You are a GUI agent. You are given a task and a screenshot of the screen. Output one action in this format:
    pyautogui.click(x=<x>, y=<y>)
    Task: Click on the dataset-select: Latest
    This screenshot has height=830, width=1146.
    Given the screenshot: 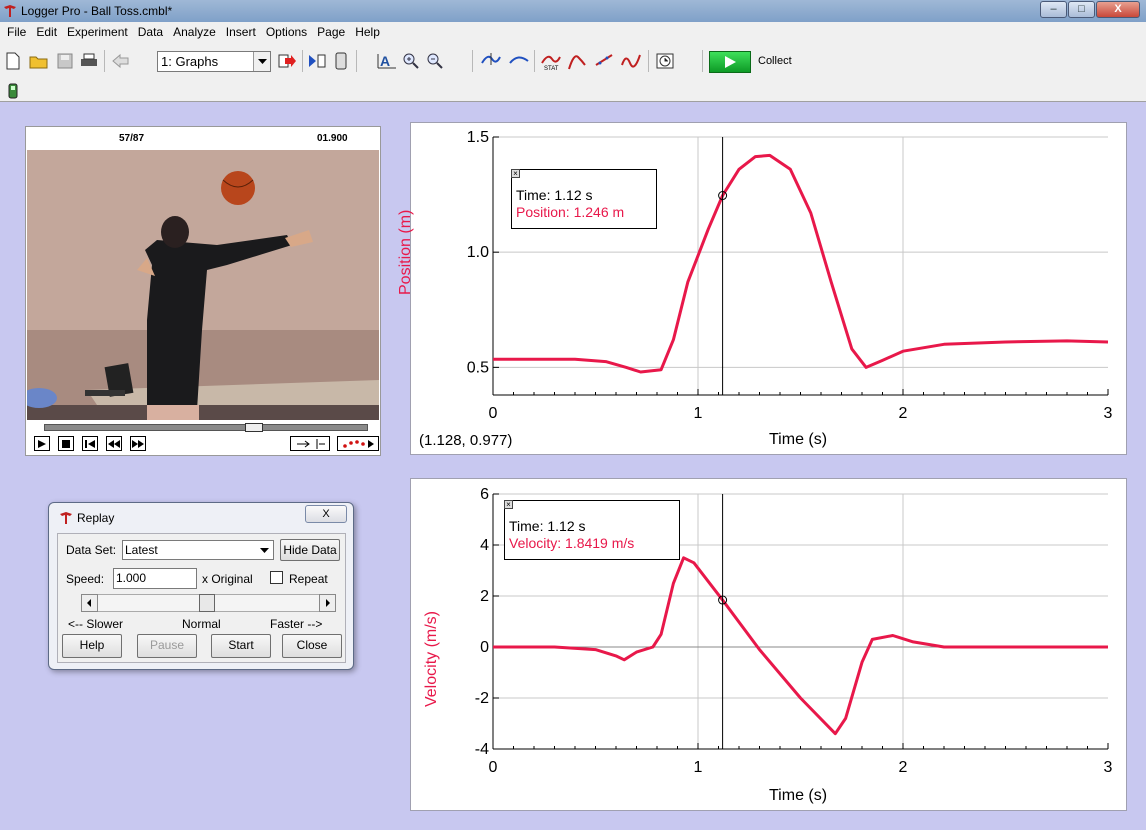 What is the action you would take?
    pyautogui.click(x=198, y=550)
    